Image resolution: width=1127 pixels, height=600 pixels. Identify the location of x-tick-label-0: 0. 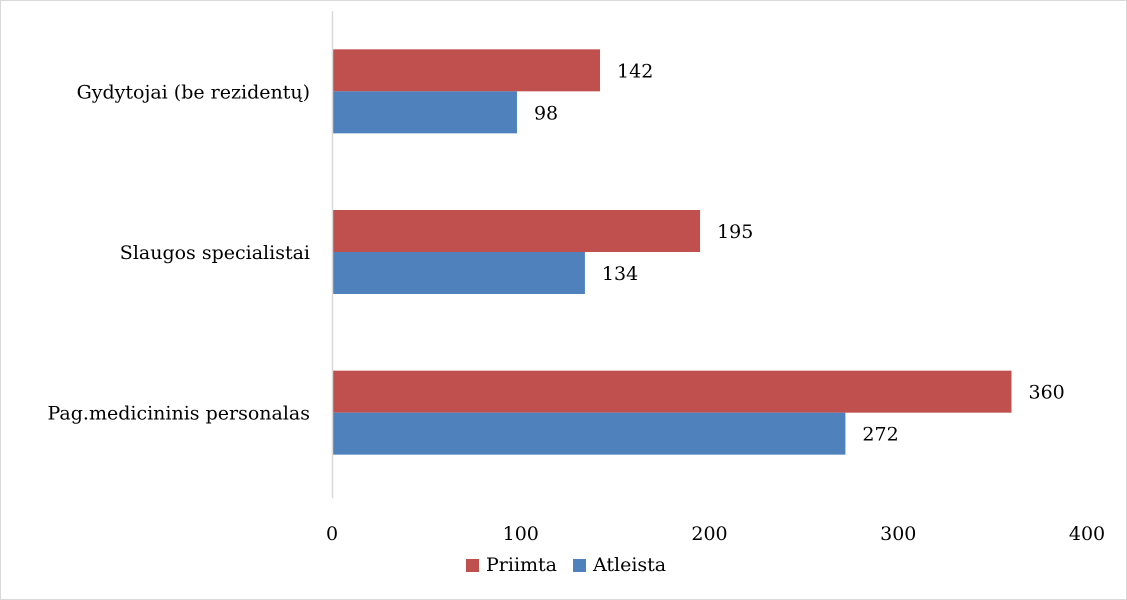
(332, 534).